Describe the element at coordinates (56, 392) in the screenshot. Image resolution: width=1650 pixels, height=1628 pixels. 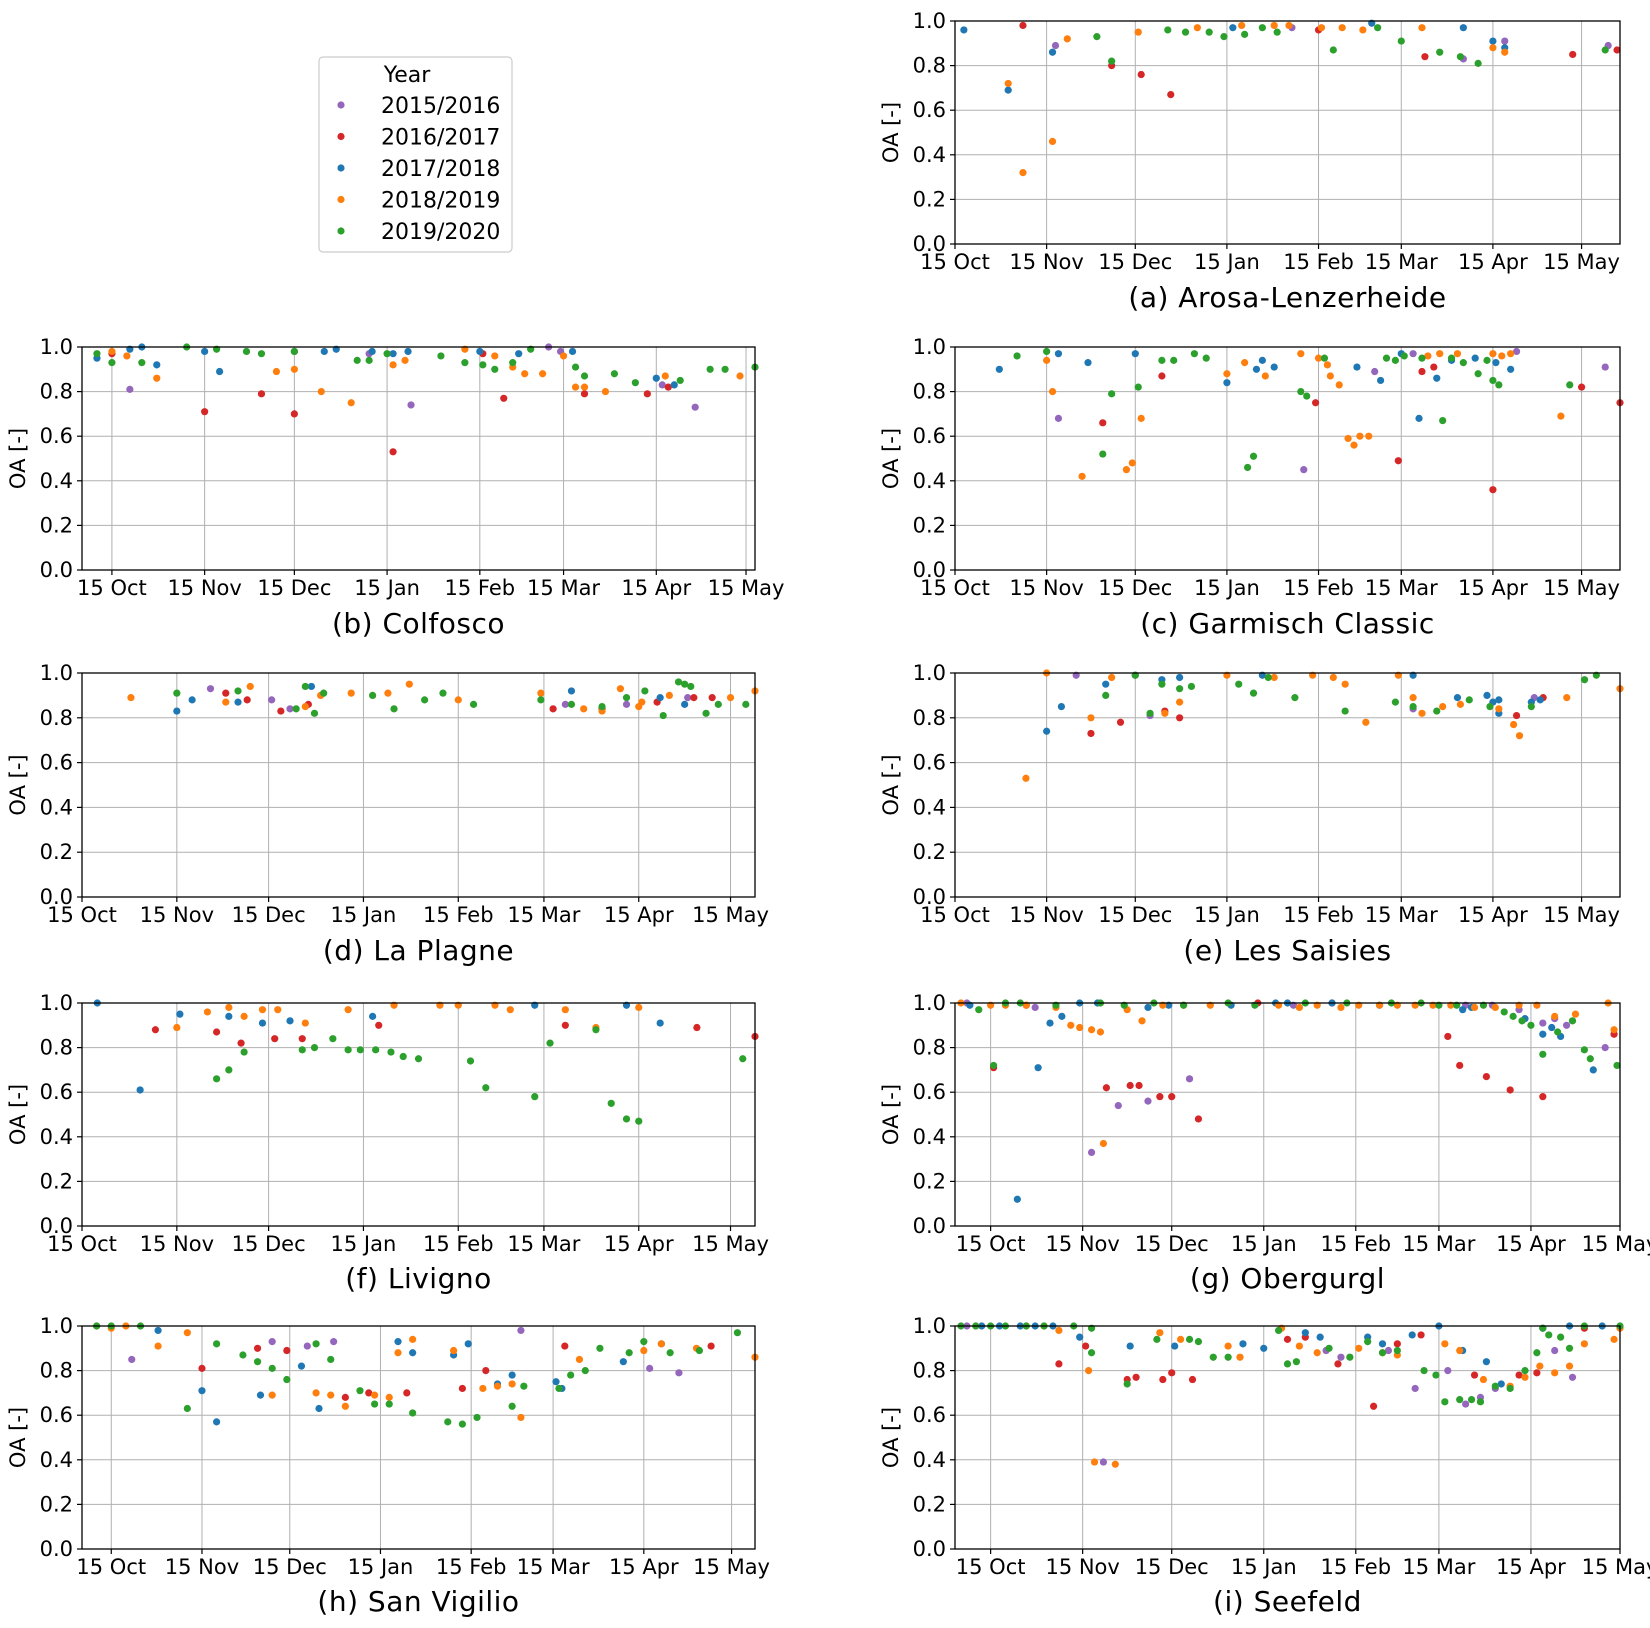
I see `y-tick-label: 0.8` at that location.